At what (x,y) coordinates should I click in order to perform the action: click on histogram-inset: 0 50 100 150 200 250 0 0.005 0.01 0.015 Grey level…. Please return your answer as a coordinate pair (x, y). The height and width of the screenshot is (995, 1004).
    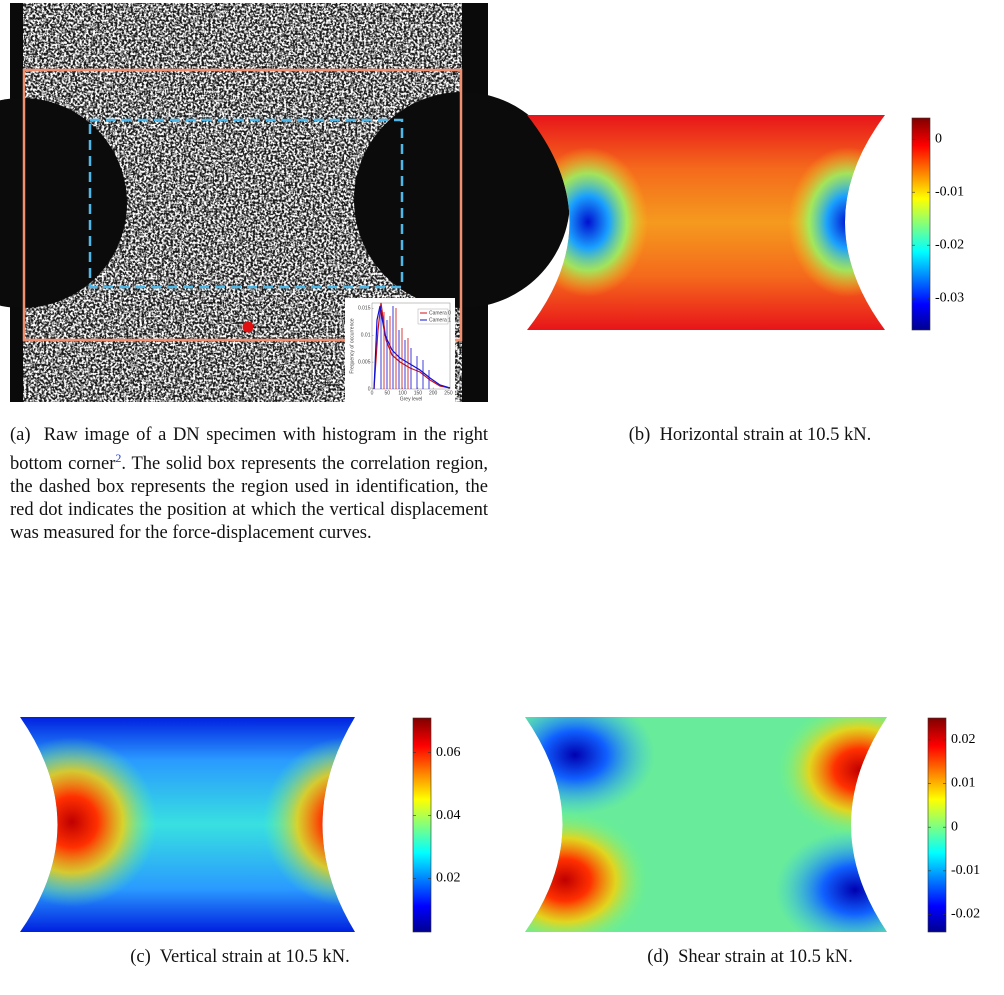
    Looking at the image, I should click on (401, 352).